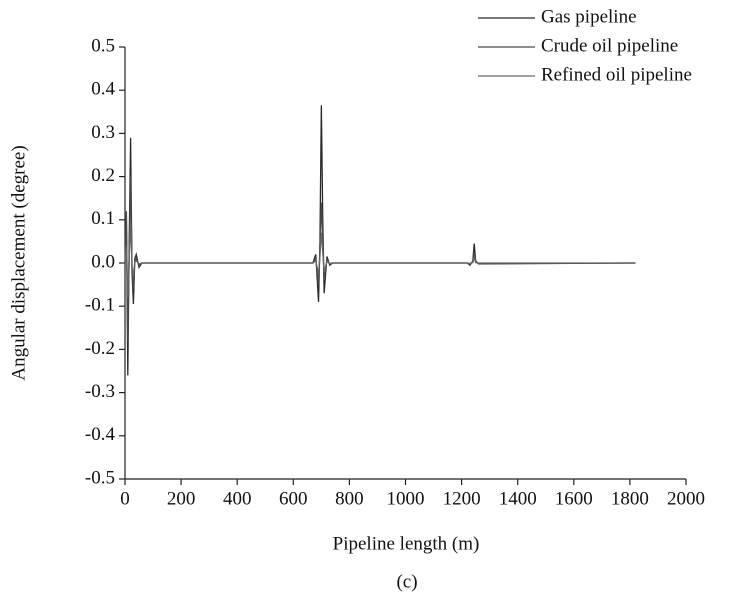 The image size is (737, 600). I want to click on y-tick-label: -0.3, so click(100, 391).